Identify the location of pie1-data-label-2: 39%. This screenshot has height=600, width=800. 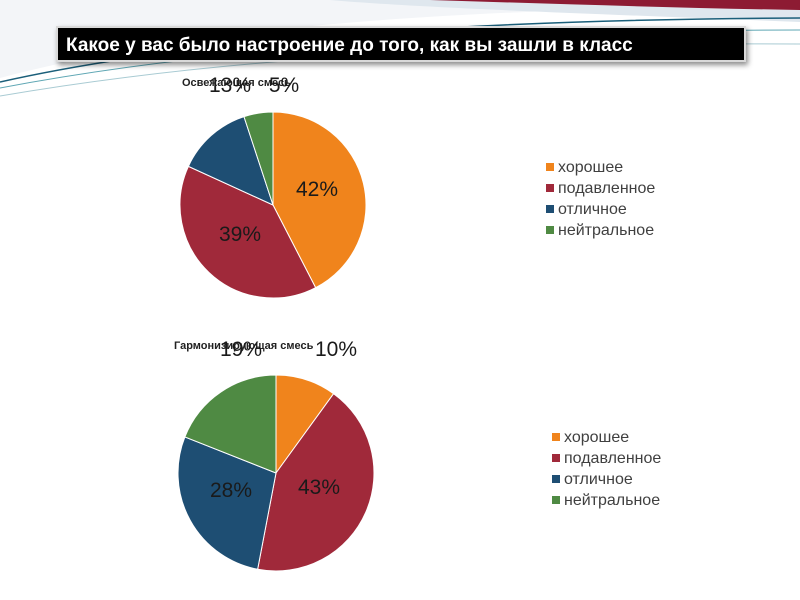
(240, 234).